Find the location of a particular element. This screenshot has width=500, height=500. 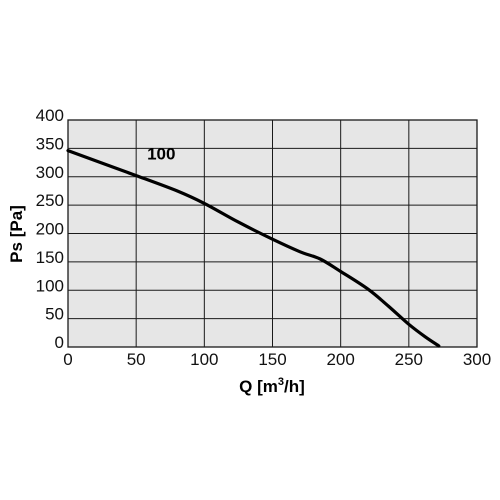

y-tick-label: 250 is located at coordinates (50, 200).